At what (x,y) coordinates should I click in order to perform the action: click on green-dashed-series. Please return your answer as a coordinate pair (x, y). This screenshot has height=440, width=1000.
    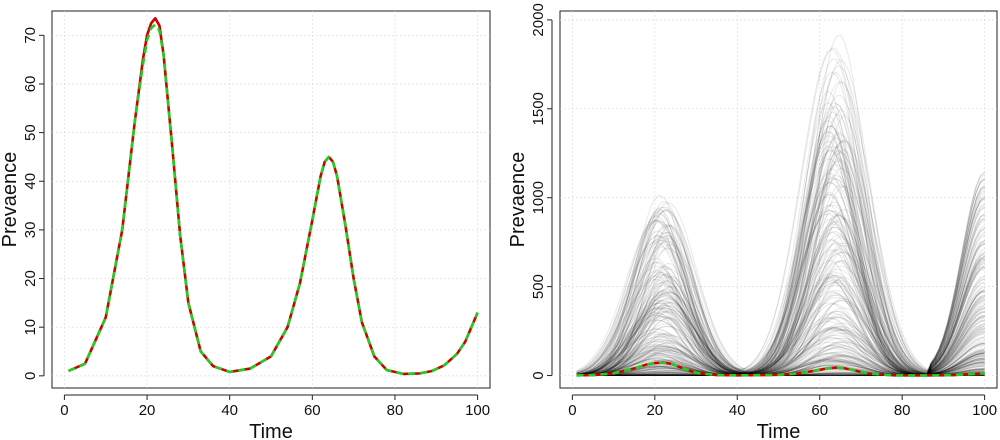
    Looking at the image, I should click on (780, 369).